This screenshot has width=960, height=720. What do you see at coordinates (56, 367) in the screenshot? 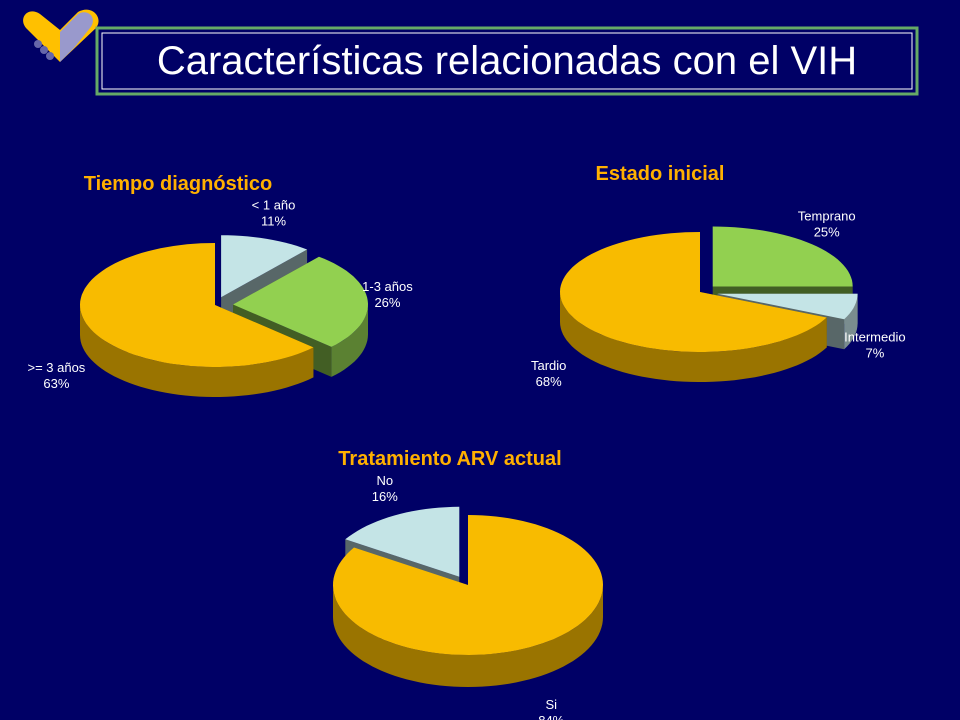
I see `category-label: >= 3 años` at bounding box center [56, 367].